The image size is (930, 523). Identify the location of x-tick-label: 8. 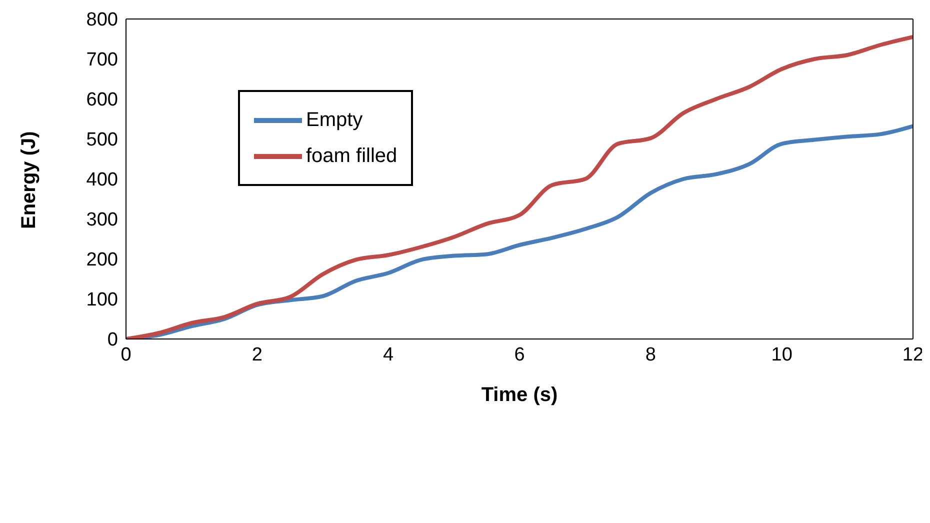
(650, 355).